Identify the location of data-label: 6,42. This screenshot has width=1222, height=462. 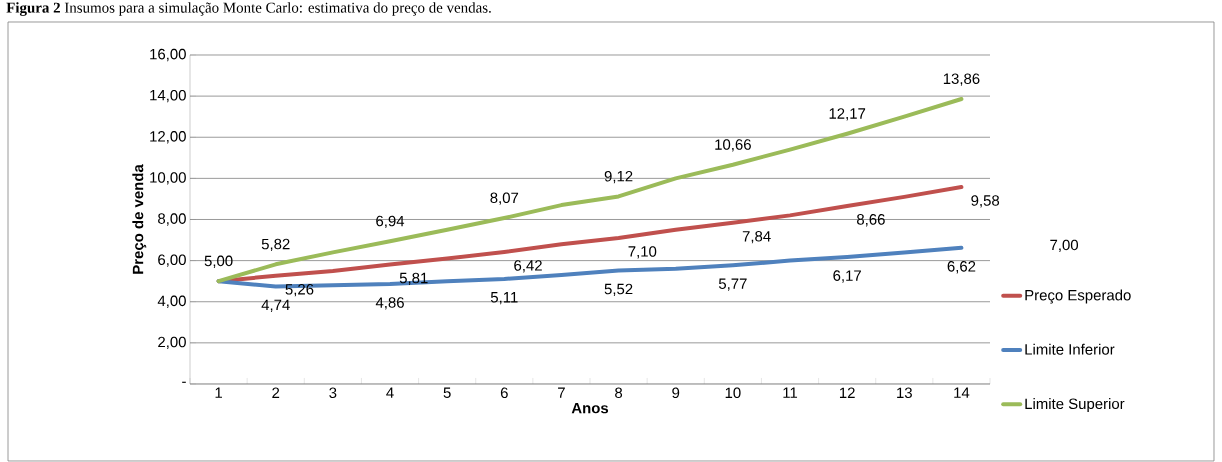
(528, 266).